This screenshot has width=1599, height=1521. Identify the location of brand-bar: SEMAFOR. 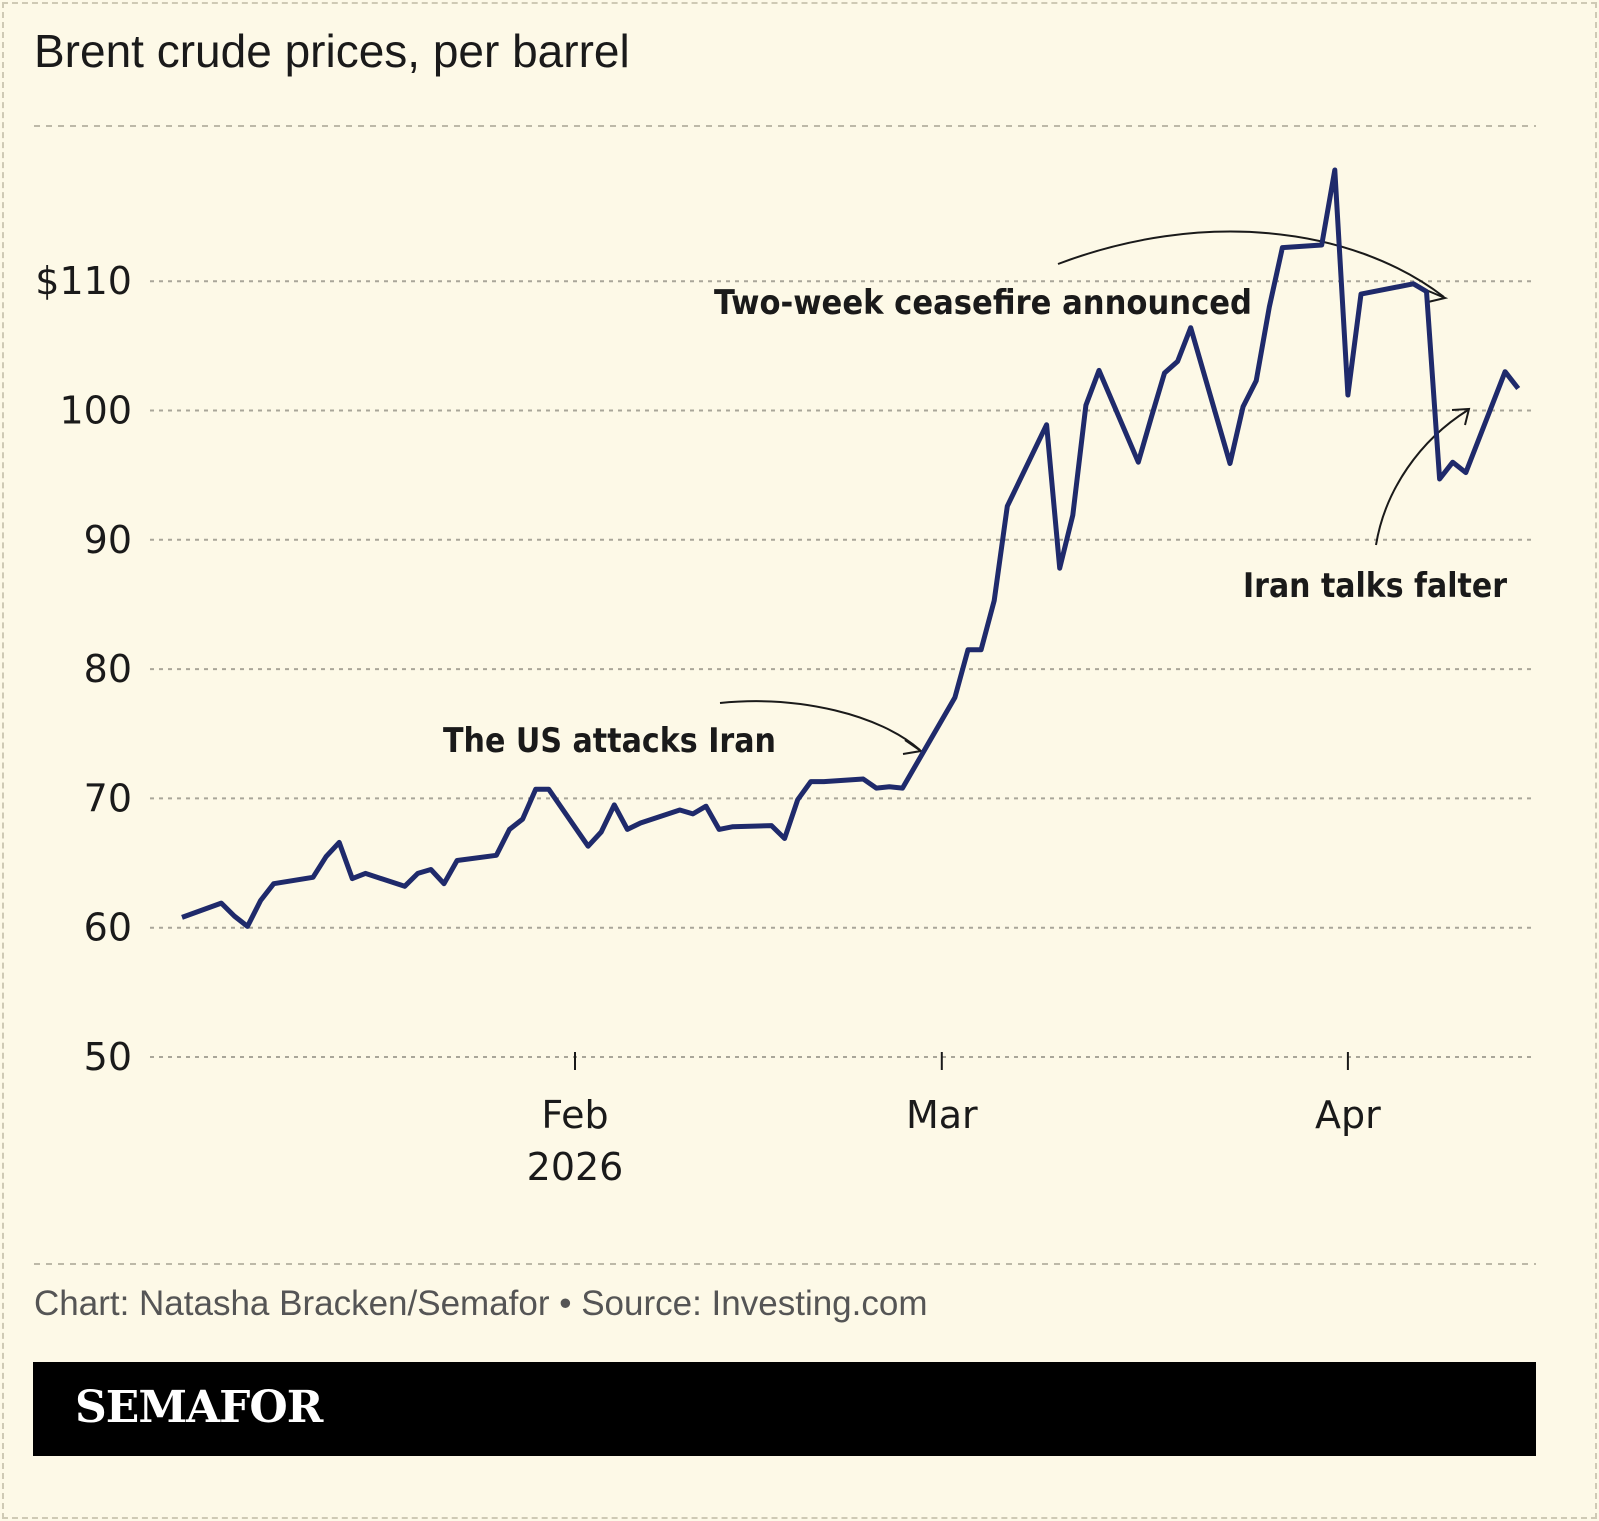
(784, 1409).